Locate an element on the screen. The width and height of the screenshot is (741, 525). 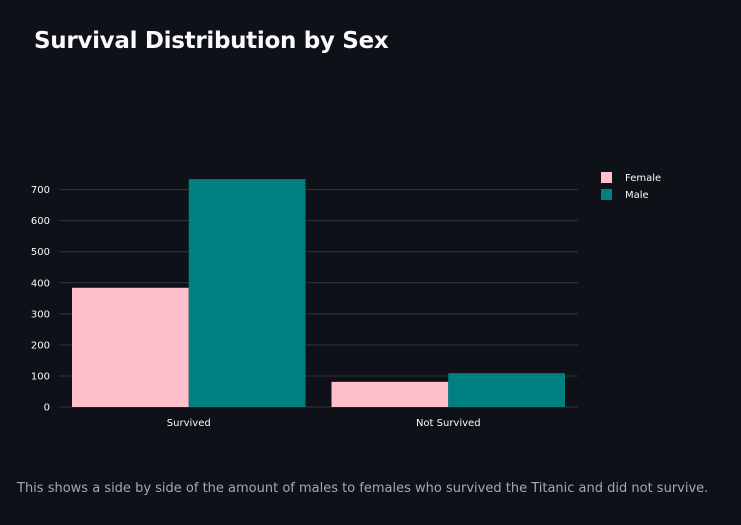
legend-swatch-male is located at coordinates (606, 194).